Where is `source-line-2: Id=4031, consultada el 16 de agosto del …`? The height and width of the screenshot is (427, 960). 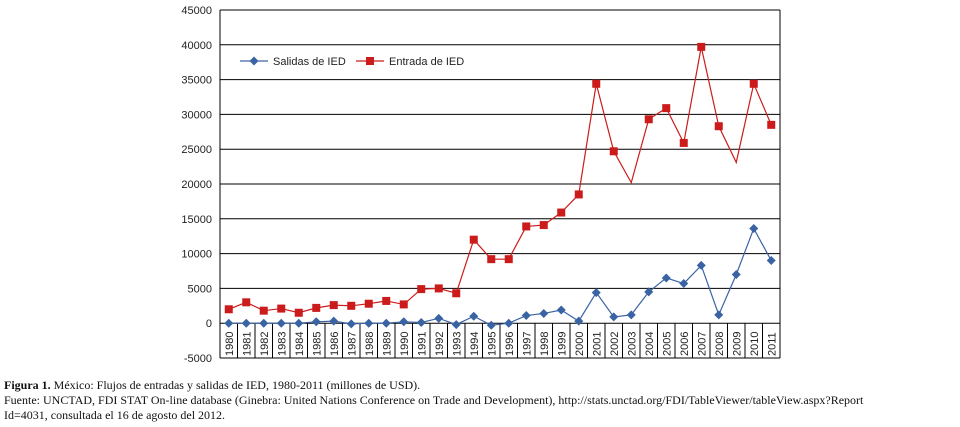 source-line-2: Id=4031, consultada el 16 de agosto del … is located at coordinates (115, 415).